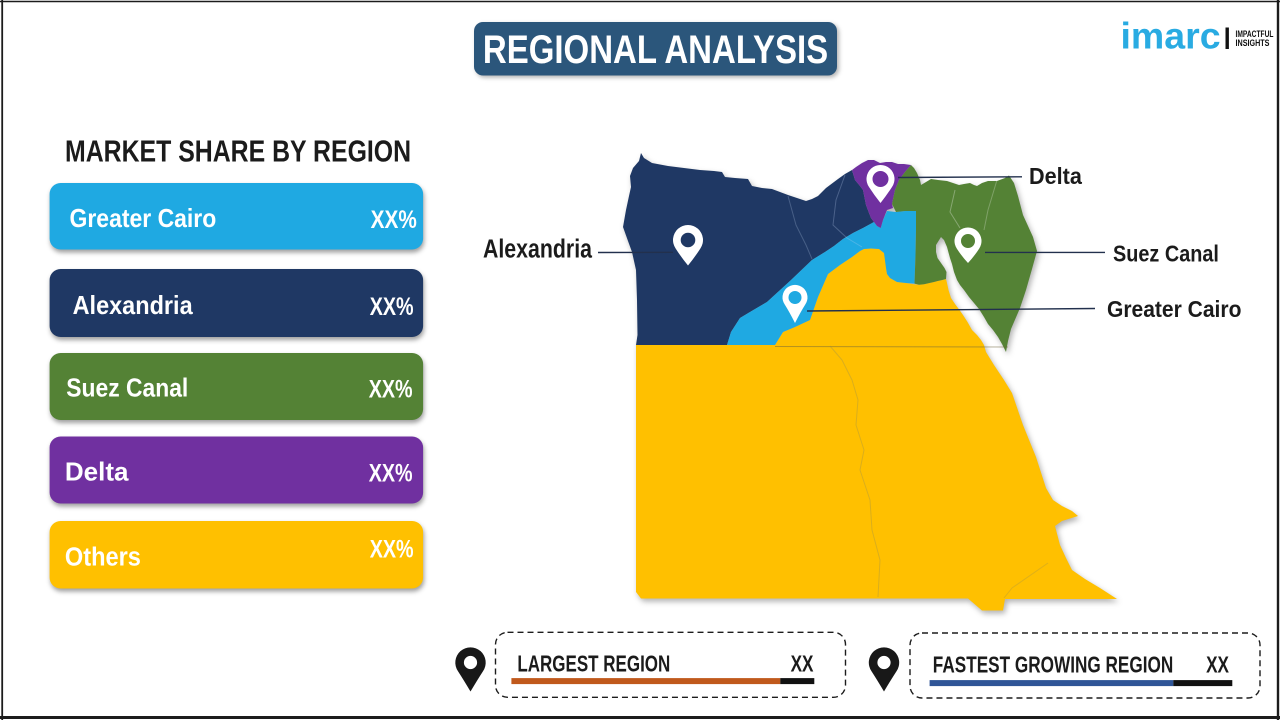 The image size is (1280, 720). Describe the element at coordinates (655, 49) in the screenshot. I see `svg-text: REGIONAL ANALYSIS` at that location.